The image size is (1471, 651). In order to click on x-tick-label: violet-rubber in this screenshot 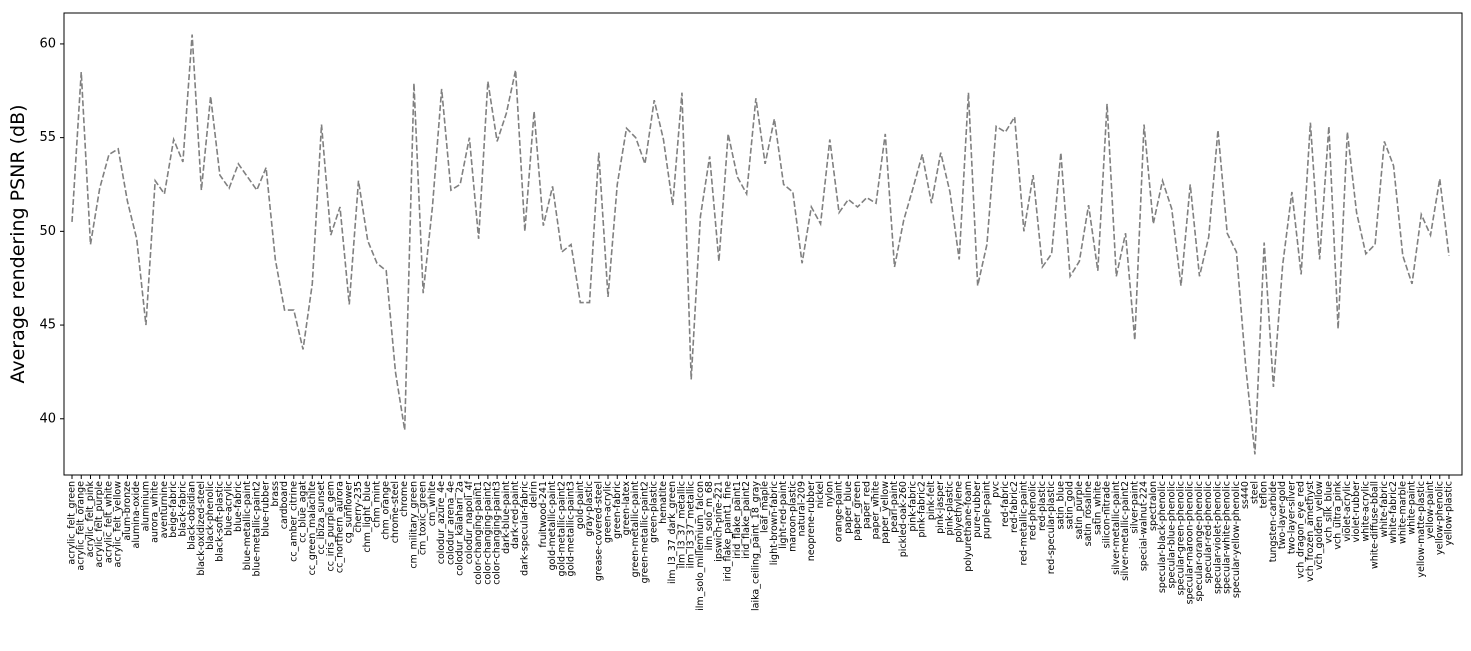, I will do `click(1356, 512)`.